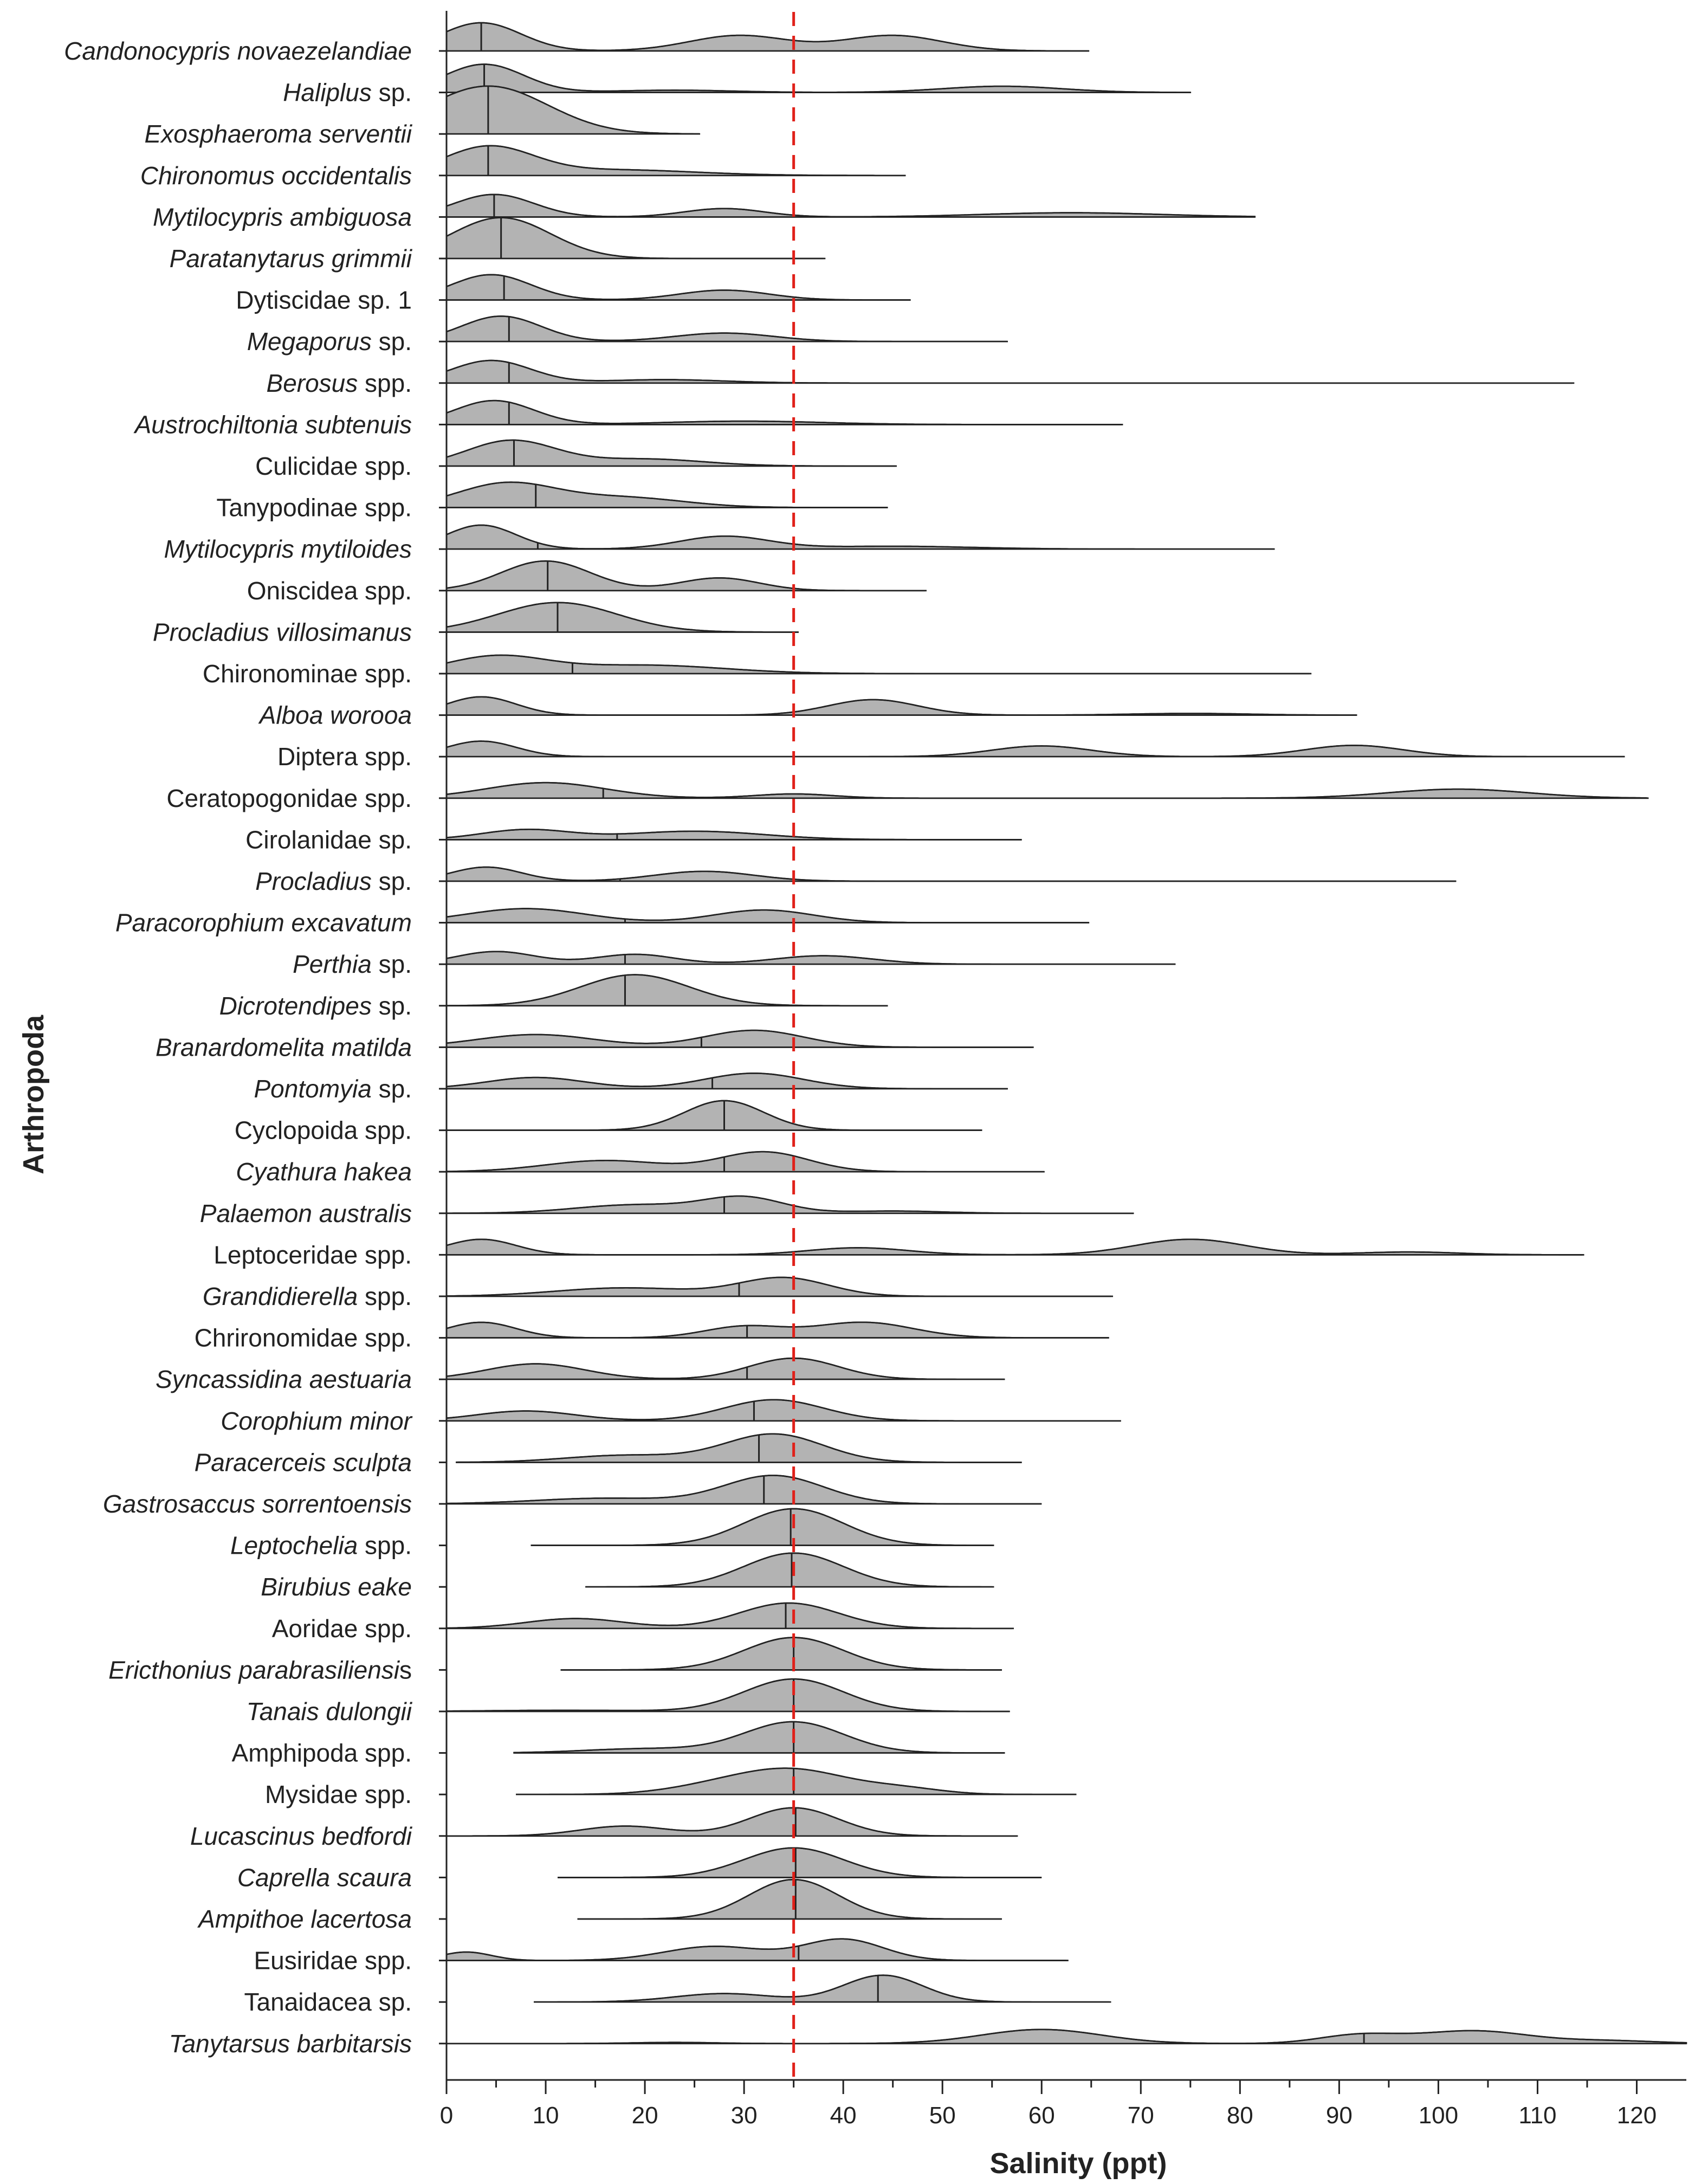  What do you see at coordinates (312, 383) in the screenshot?
I see `species-label-italic: Berosus` at bounding box center [312, 383].